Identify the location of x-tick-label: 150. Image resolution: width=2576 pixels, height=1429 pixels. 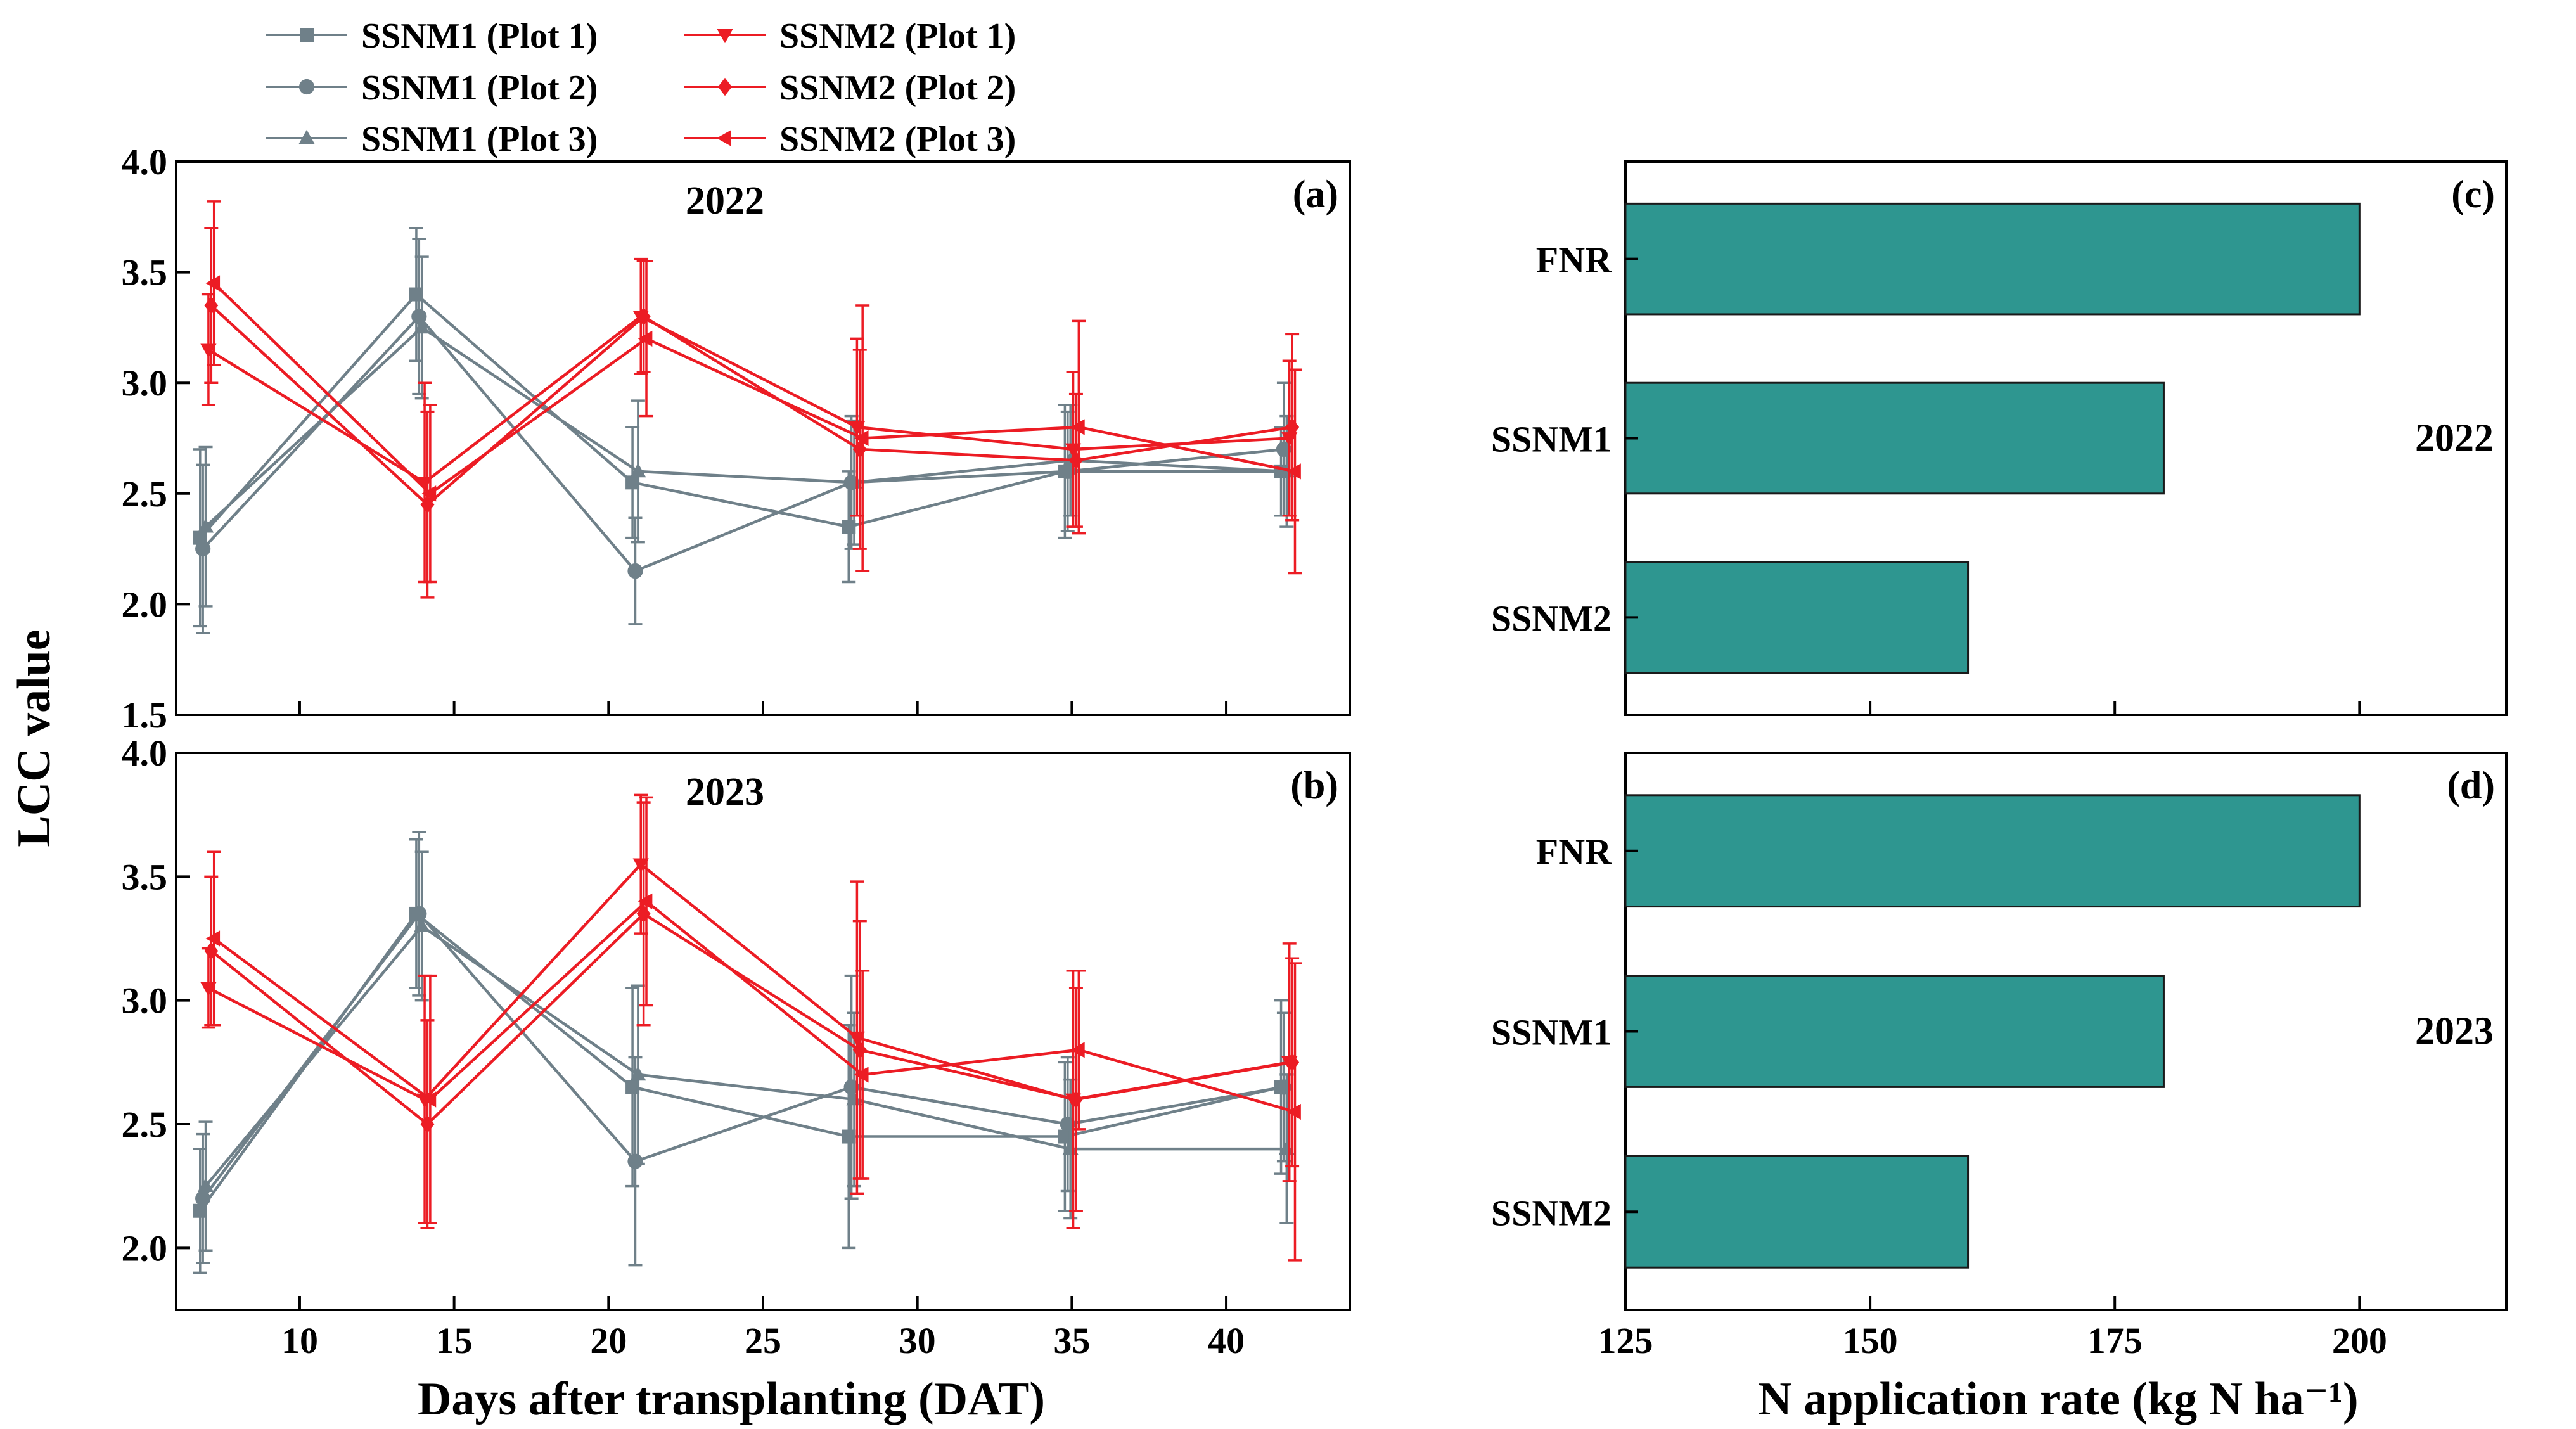
(1870, 1340).